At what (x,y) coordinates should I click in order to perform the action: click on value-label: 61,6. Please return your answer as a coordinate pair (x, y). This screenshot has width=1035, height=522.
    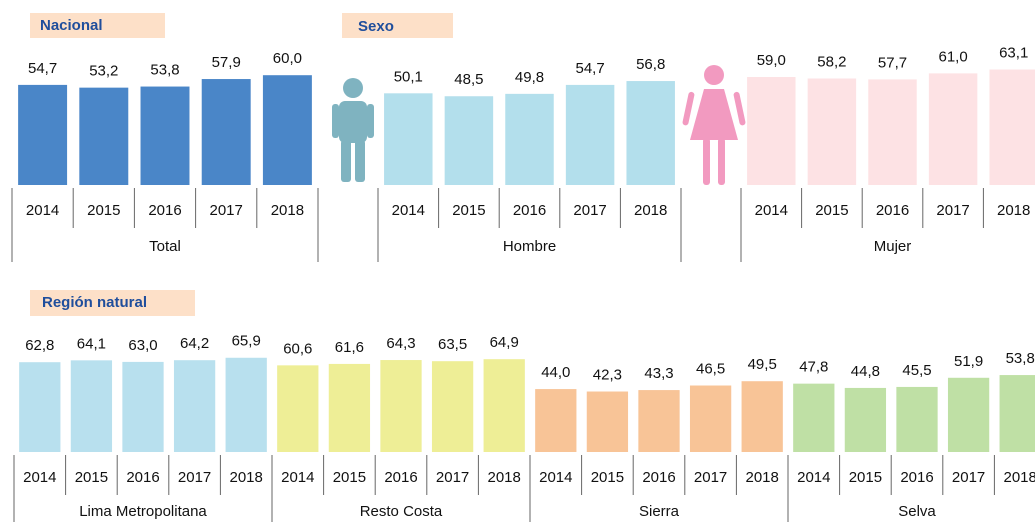
    Looking at the image, I should click on (349, 347).